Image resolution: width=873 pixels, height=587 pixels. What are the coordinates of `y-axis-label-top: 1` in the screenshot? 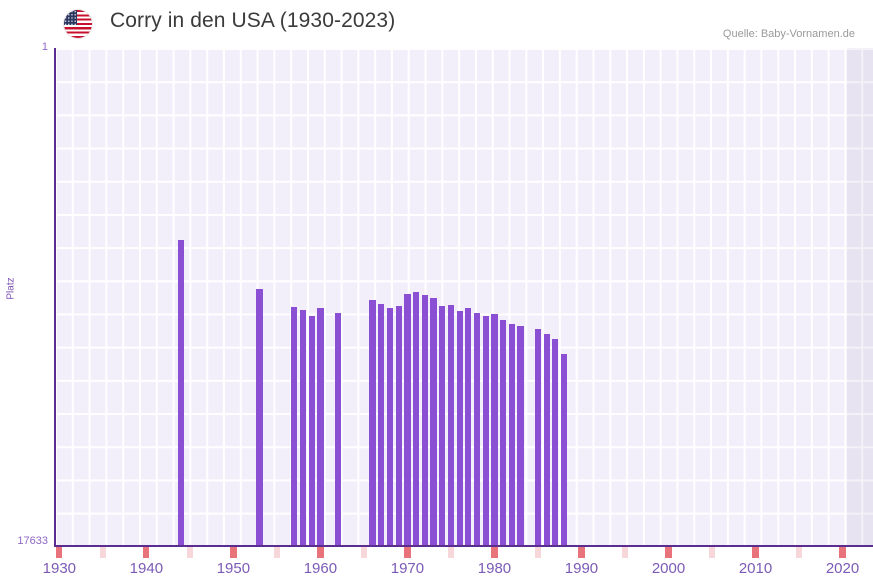 It's located at (44, 47).